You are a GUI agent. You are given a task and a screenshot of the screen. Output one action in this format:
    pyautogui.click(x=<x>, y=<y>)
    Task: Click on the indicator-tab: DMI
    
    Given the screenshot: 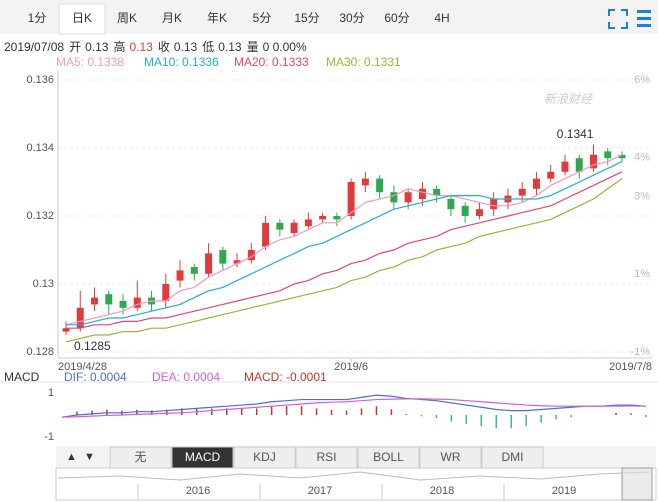 What is the action you would take?
    pyautogui.click(x=513, y=457)
    